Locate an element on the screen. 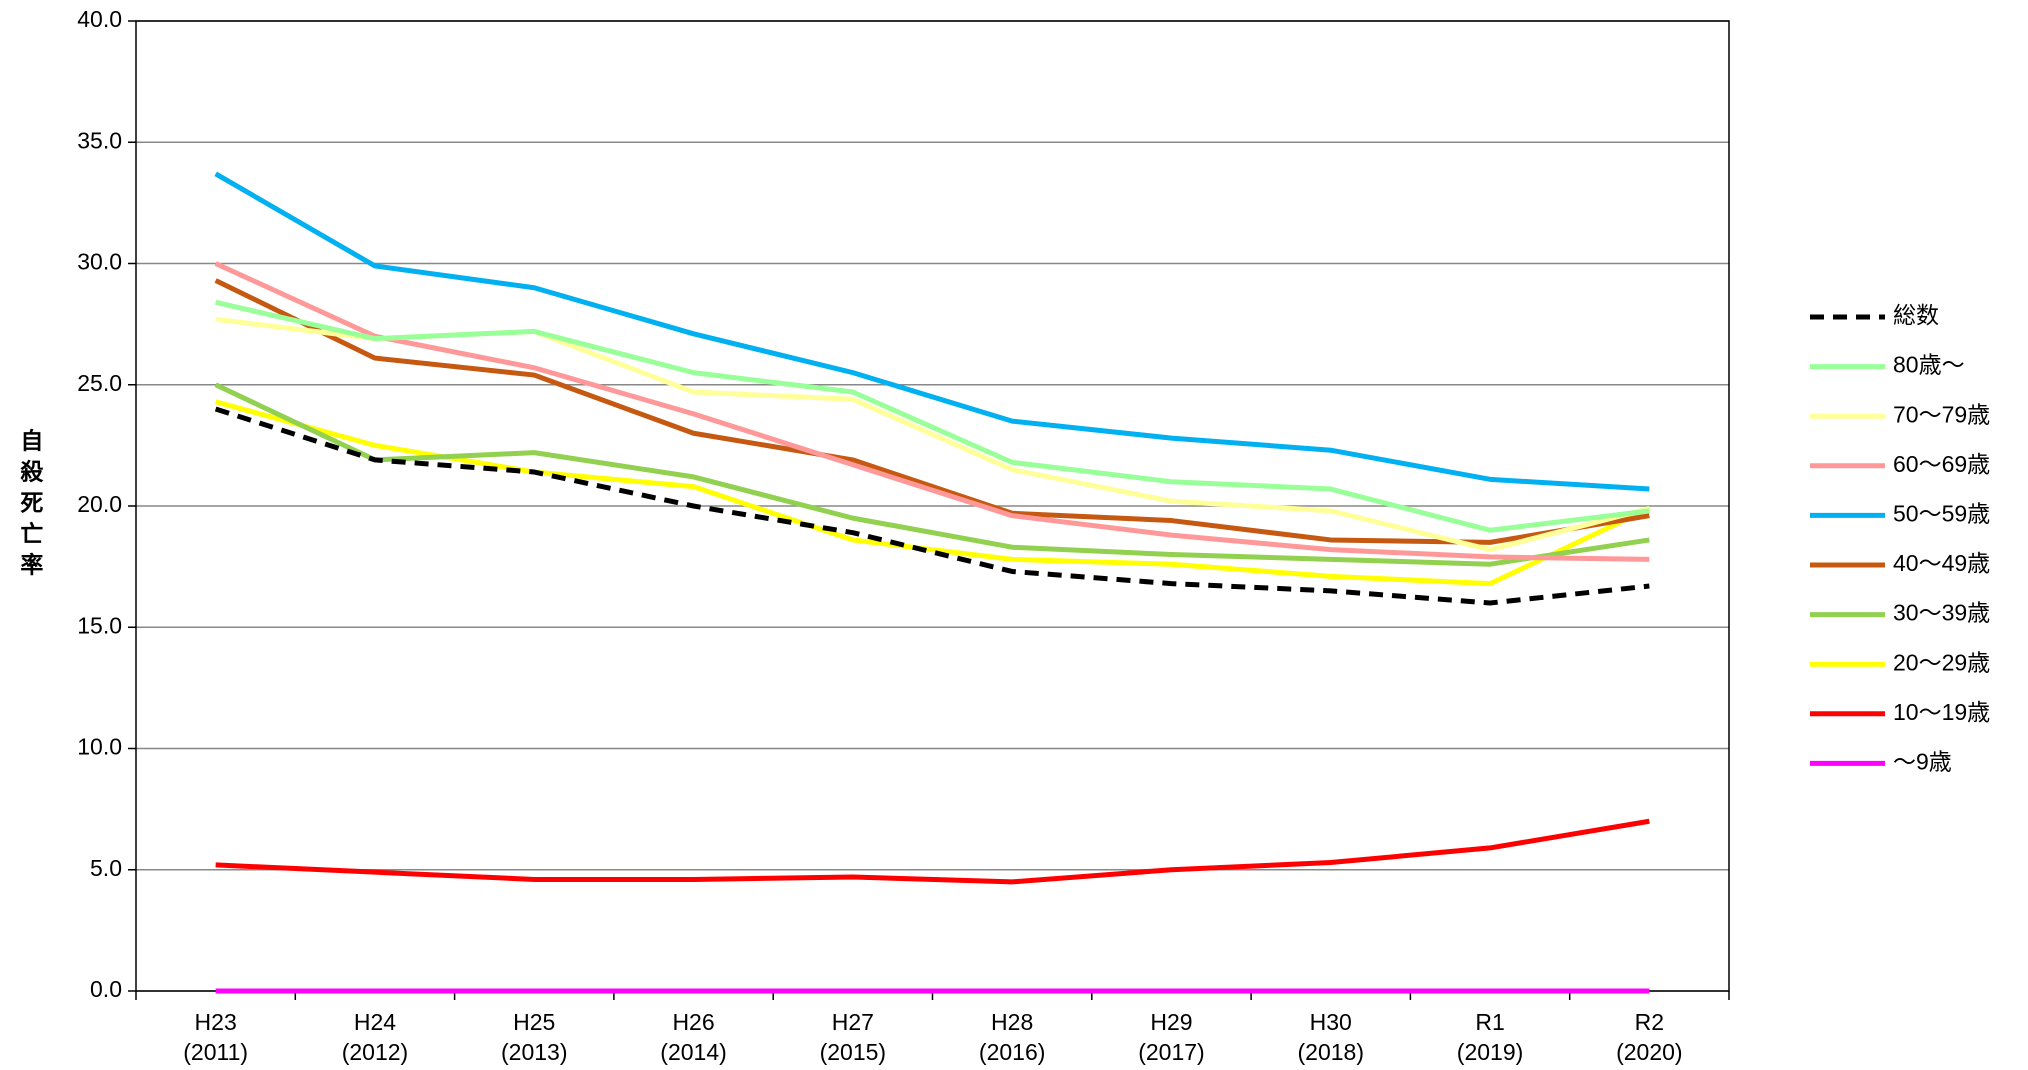 This screenshot has width=2028, height=1070. y-tick-label: 20.0 is located at coordinates (99, 504).